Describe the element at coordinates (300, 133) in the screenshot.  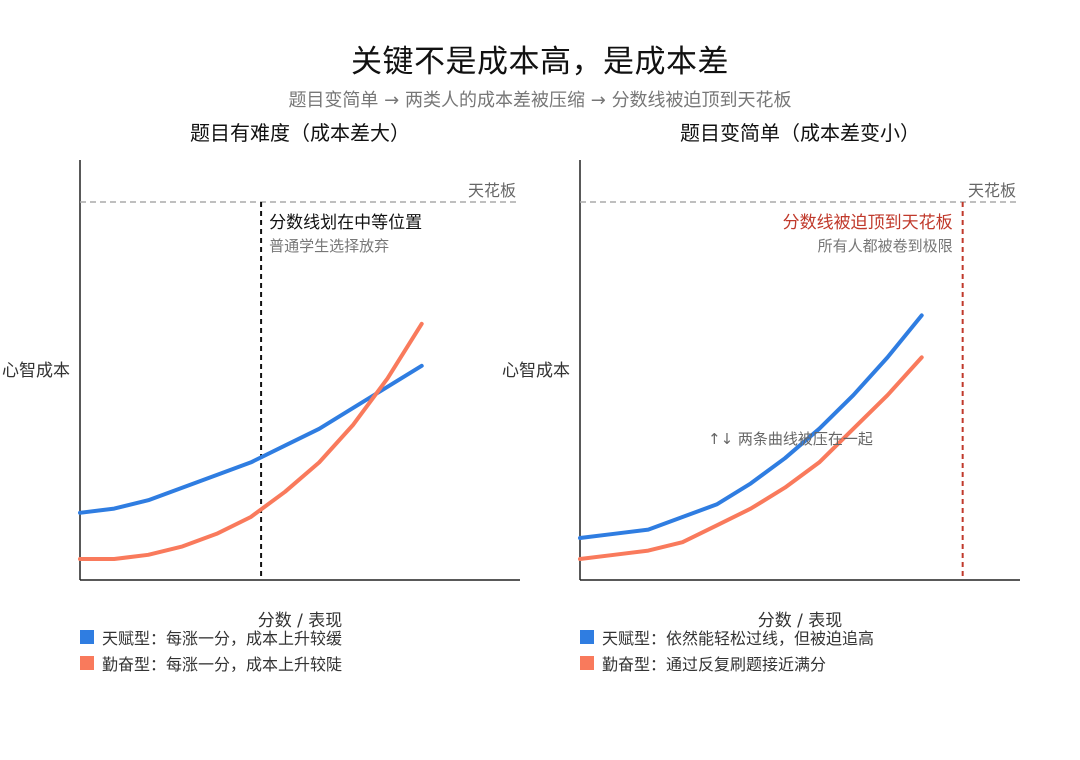
I see `left-chart-title: 题目有难度（成本差大）` at that location.